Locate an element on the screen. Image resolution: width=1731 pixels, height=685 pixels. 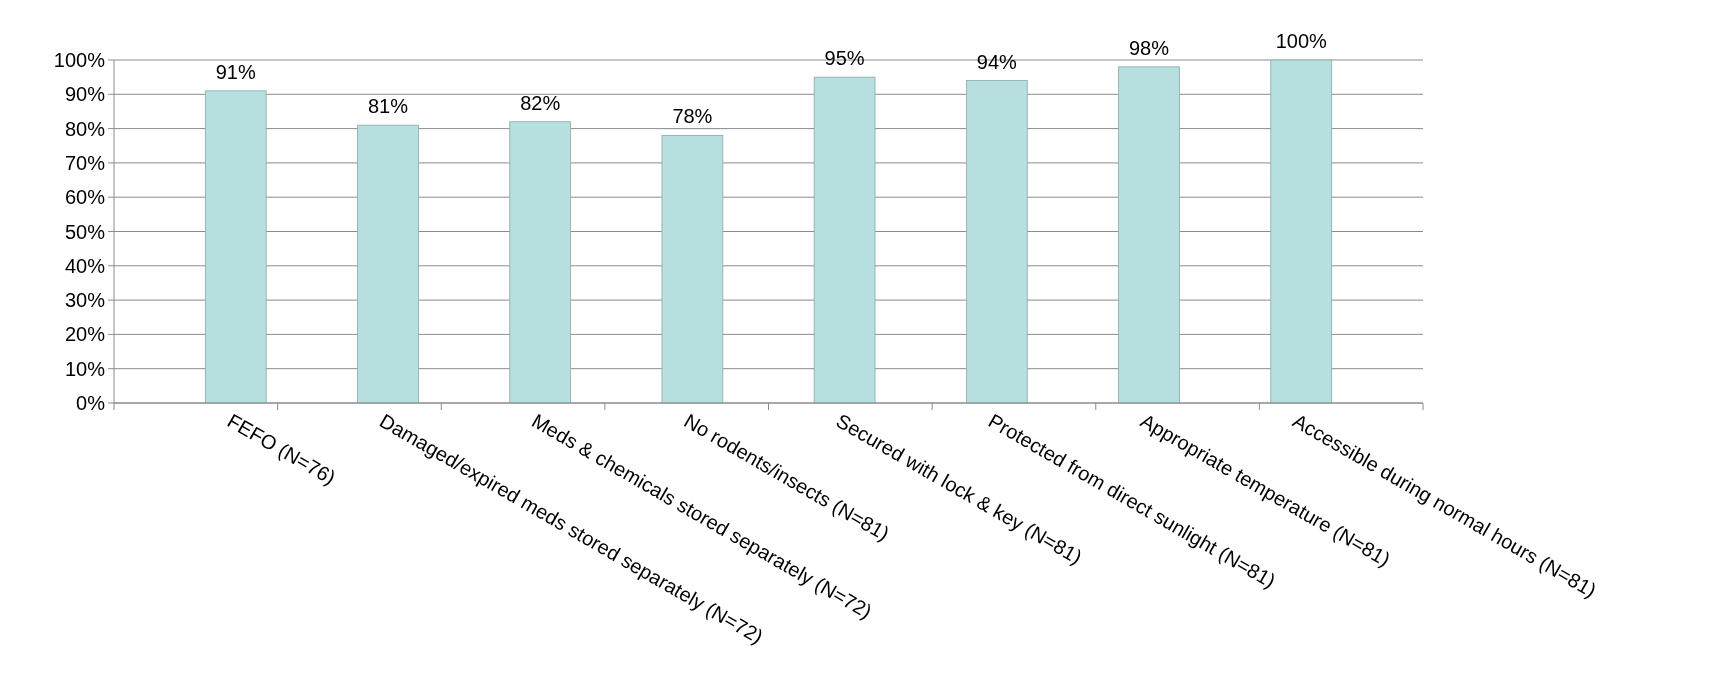
y-tick-label: 40% is located at coordinates (85, 265).